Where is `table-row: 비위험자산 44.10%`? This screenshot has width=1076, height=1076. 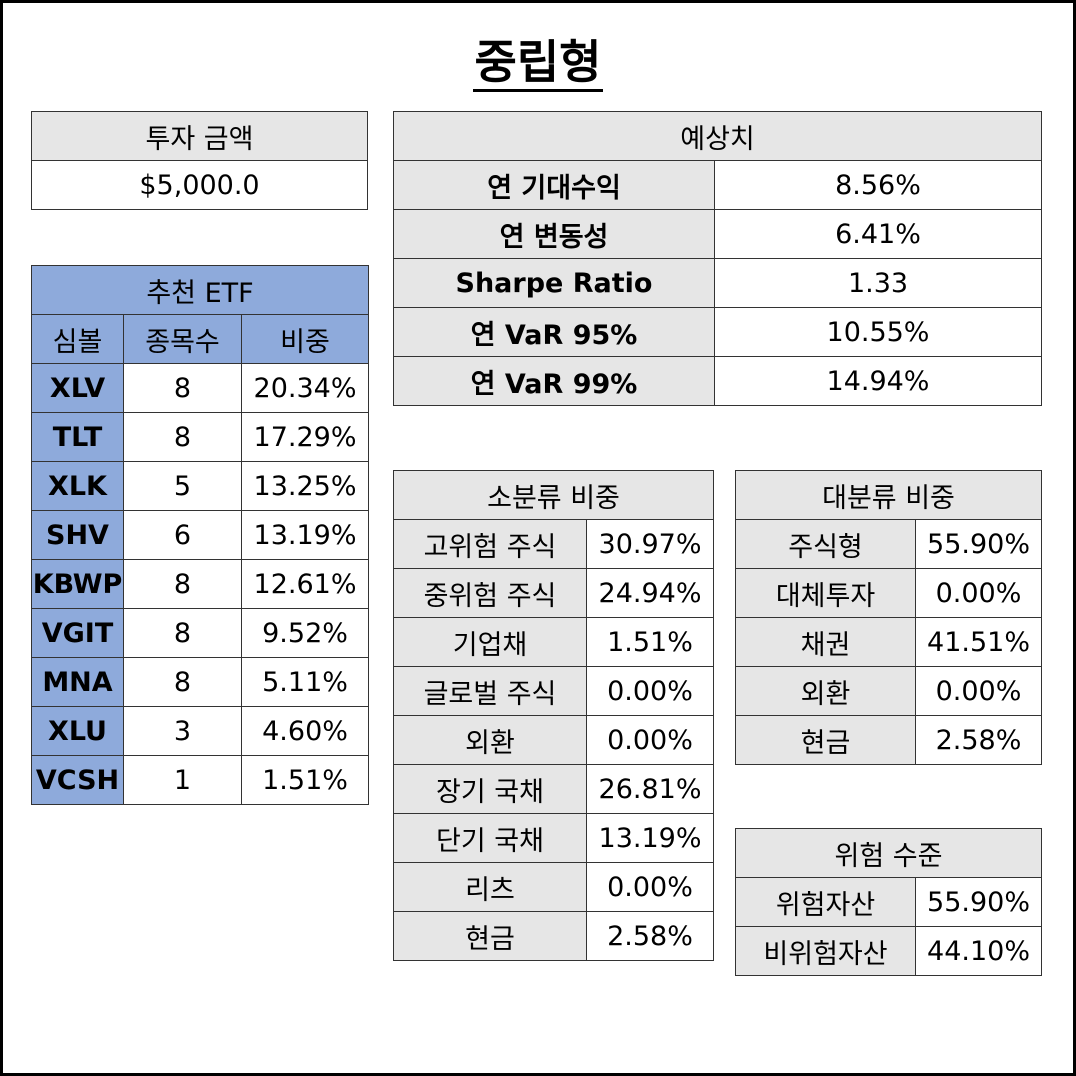
table-row: 비위험자산 44.10% is located at coordinates (889, 951).